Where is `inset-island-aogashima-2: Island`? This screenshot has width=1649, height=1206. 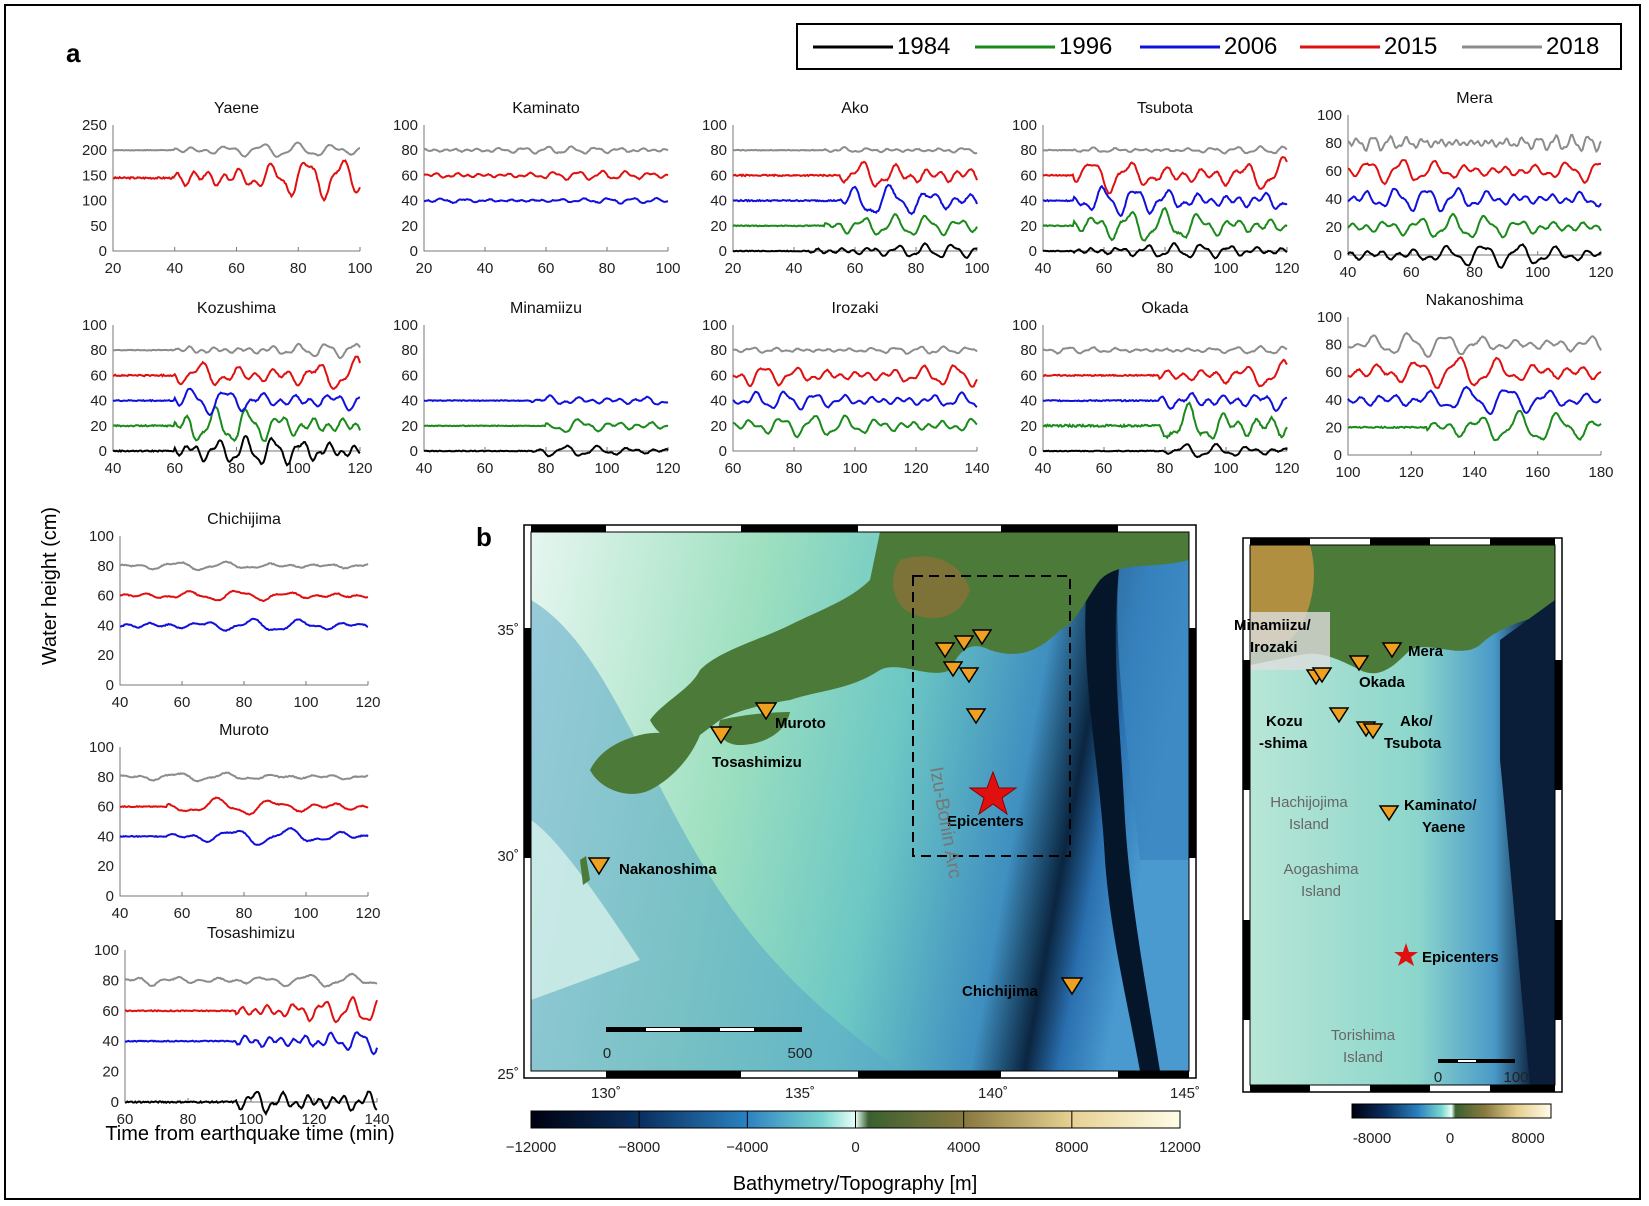 inset-island-aogashima-2: Island is located at coordinates (1321, 891).